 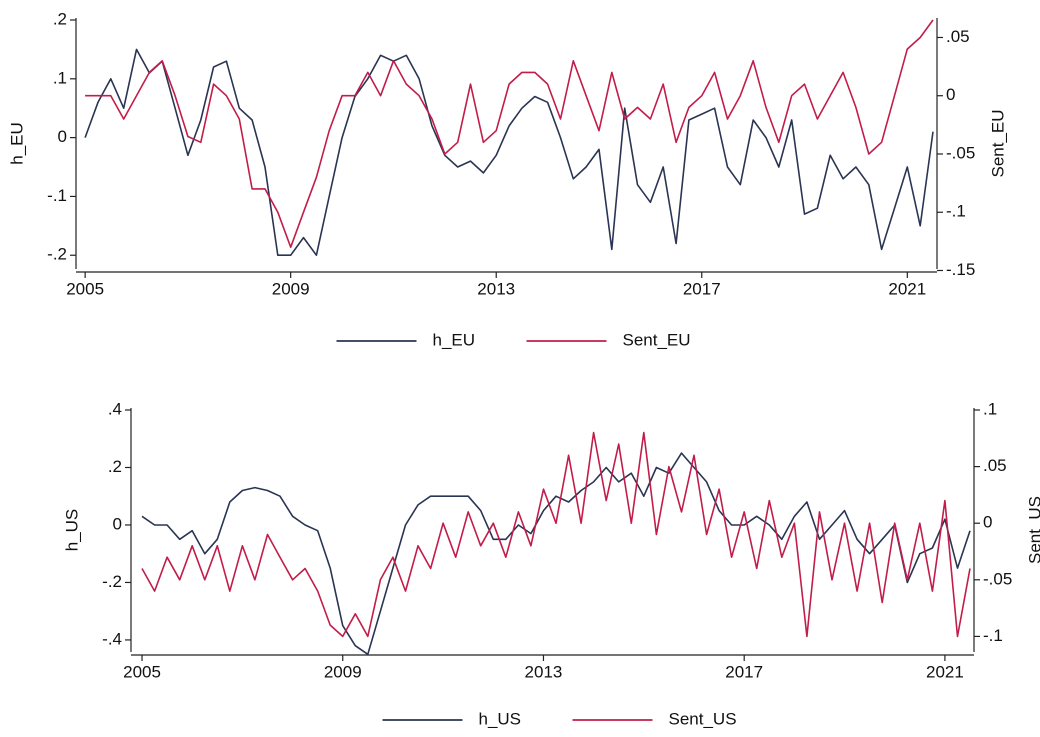 What do you see at coordinates (990, 408) in the screenshot?
I see `y2-tick-label: .1` at bounding box center [990, 408].